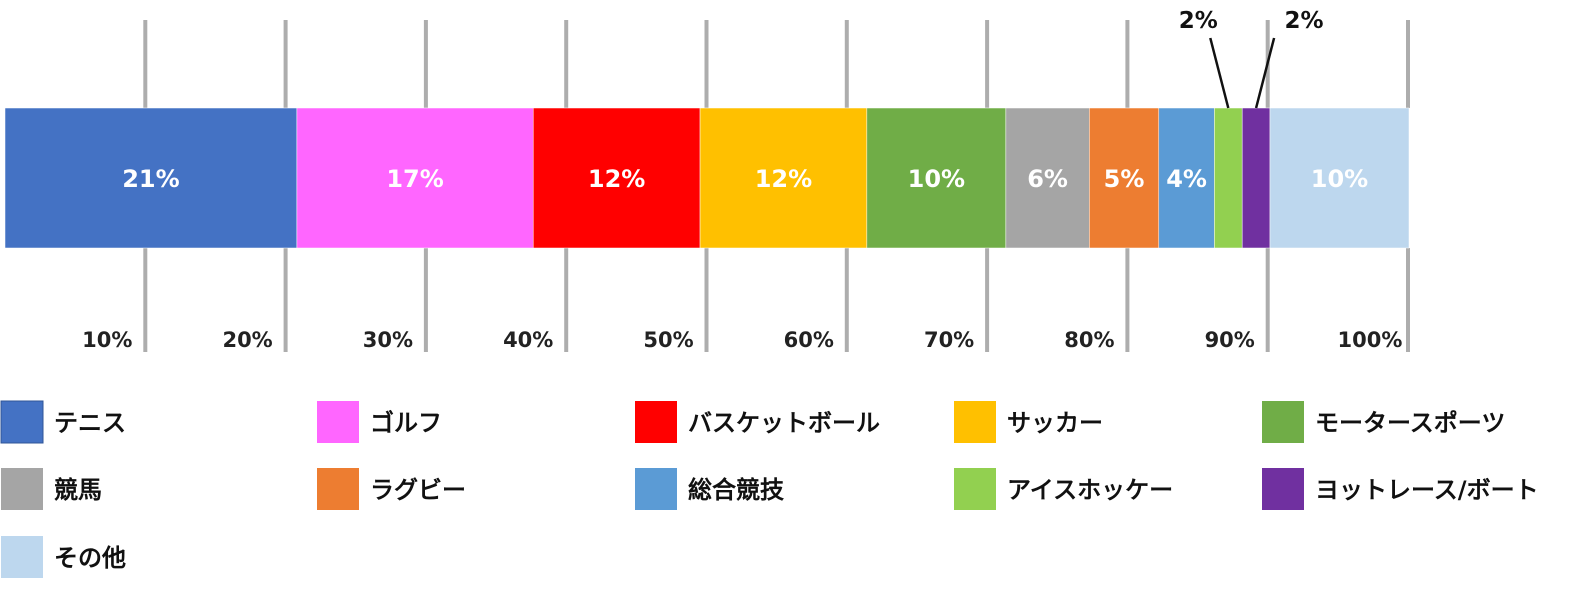 The height and width of the screenshot is (596, 1582). Describe the element at coordinates (668, 340) in the screenshot. I see `tick-label-5: 50%` at that location.